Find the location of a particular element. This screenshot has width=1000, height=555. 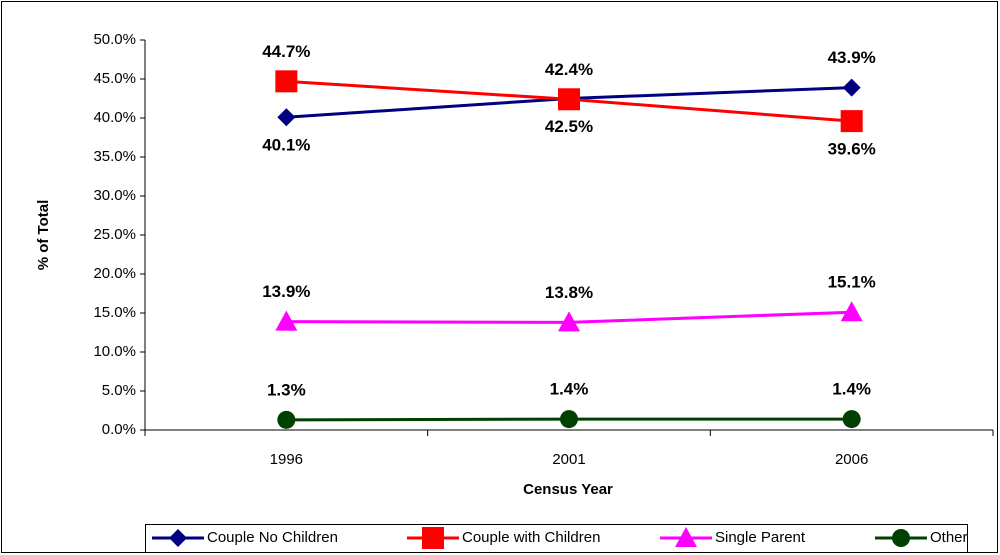

y-axis-title: % of Total is located at coordinates (43, 235).